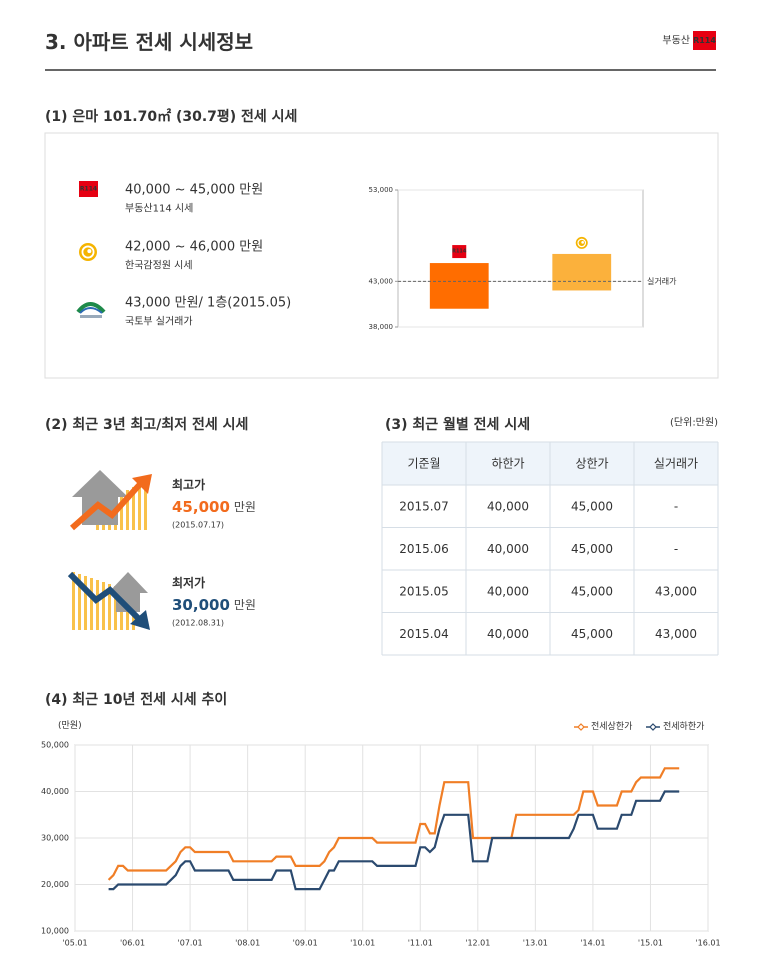 The width and height of the screenshot is (760, 956). I want to click on extreme-date: (2015.07.17), so click(198, 525).